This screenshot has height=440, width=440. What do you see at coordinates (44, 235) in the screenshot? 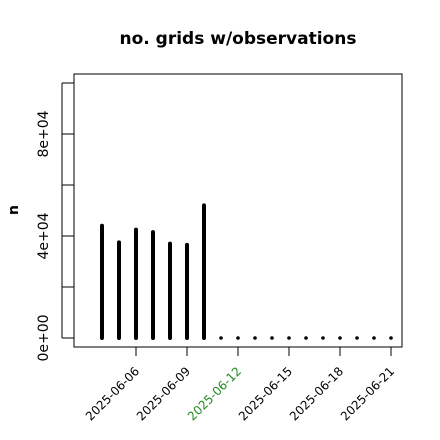
I see `y-tick-label: 4e+04` at bounding box center [44, 235].